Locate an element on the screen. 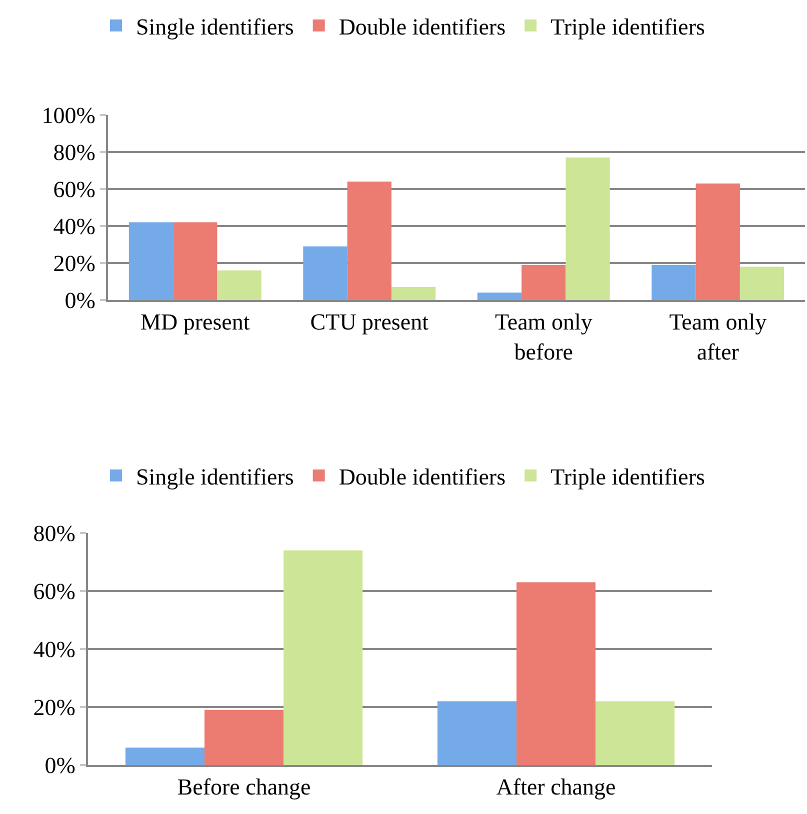 This screenshot has width=807, height=814. x-tick-label: Team only after is located at coordinates (718, 337).